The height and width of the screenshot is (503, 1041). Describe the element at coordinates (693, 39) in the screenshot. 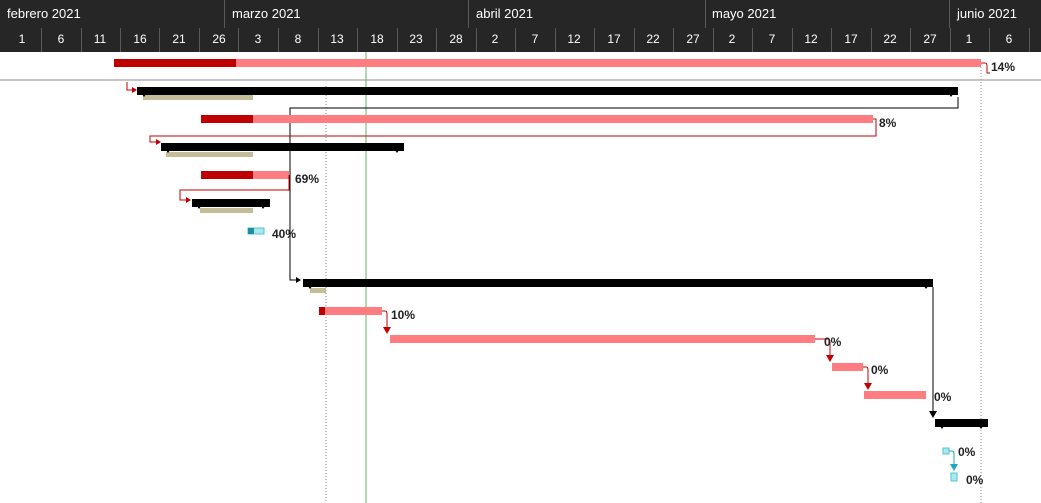

I see `day-label: 27` at that location.